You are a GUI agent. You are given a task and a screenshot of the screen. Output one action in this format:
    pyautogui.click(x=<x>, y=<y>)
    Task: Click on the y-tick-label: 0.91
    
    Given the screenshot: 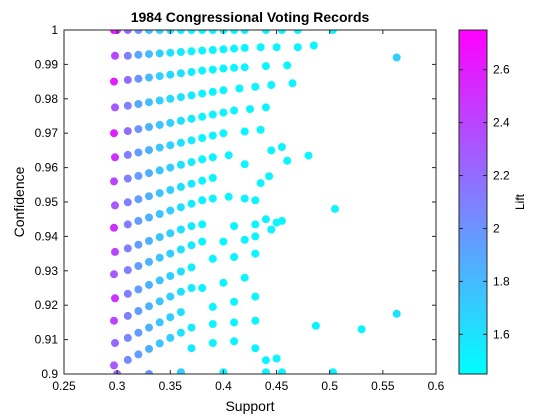 What is the action you would take?
    pyautogui.click(x=47, y=340)
    